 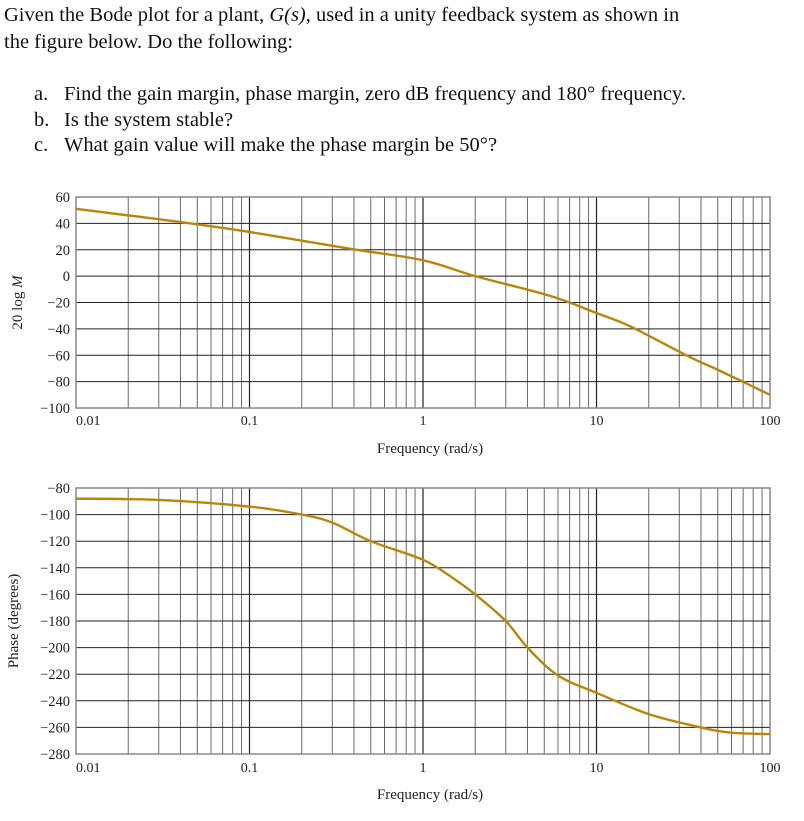 I want to click on question-text: Is the system stable?, so click(x=149, y=119).